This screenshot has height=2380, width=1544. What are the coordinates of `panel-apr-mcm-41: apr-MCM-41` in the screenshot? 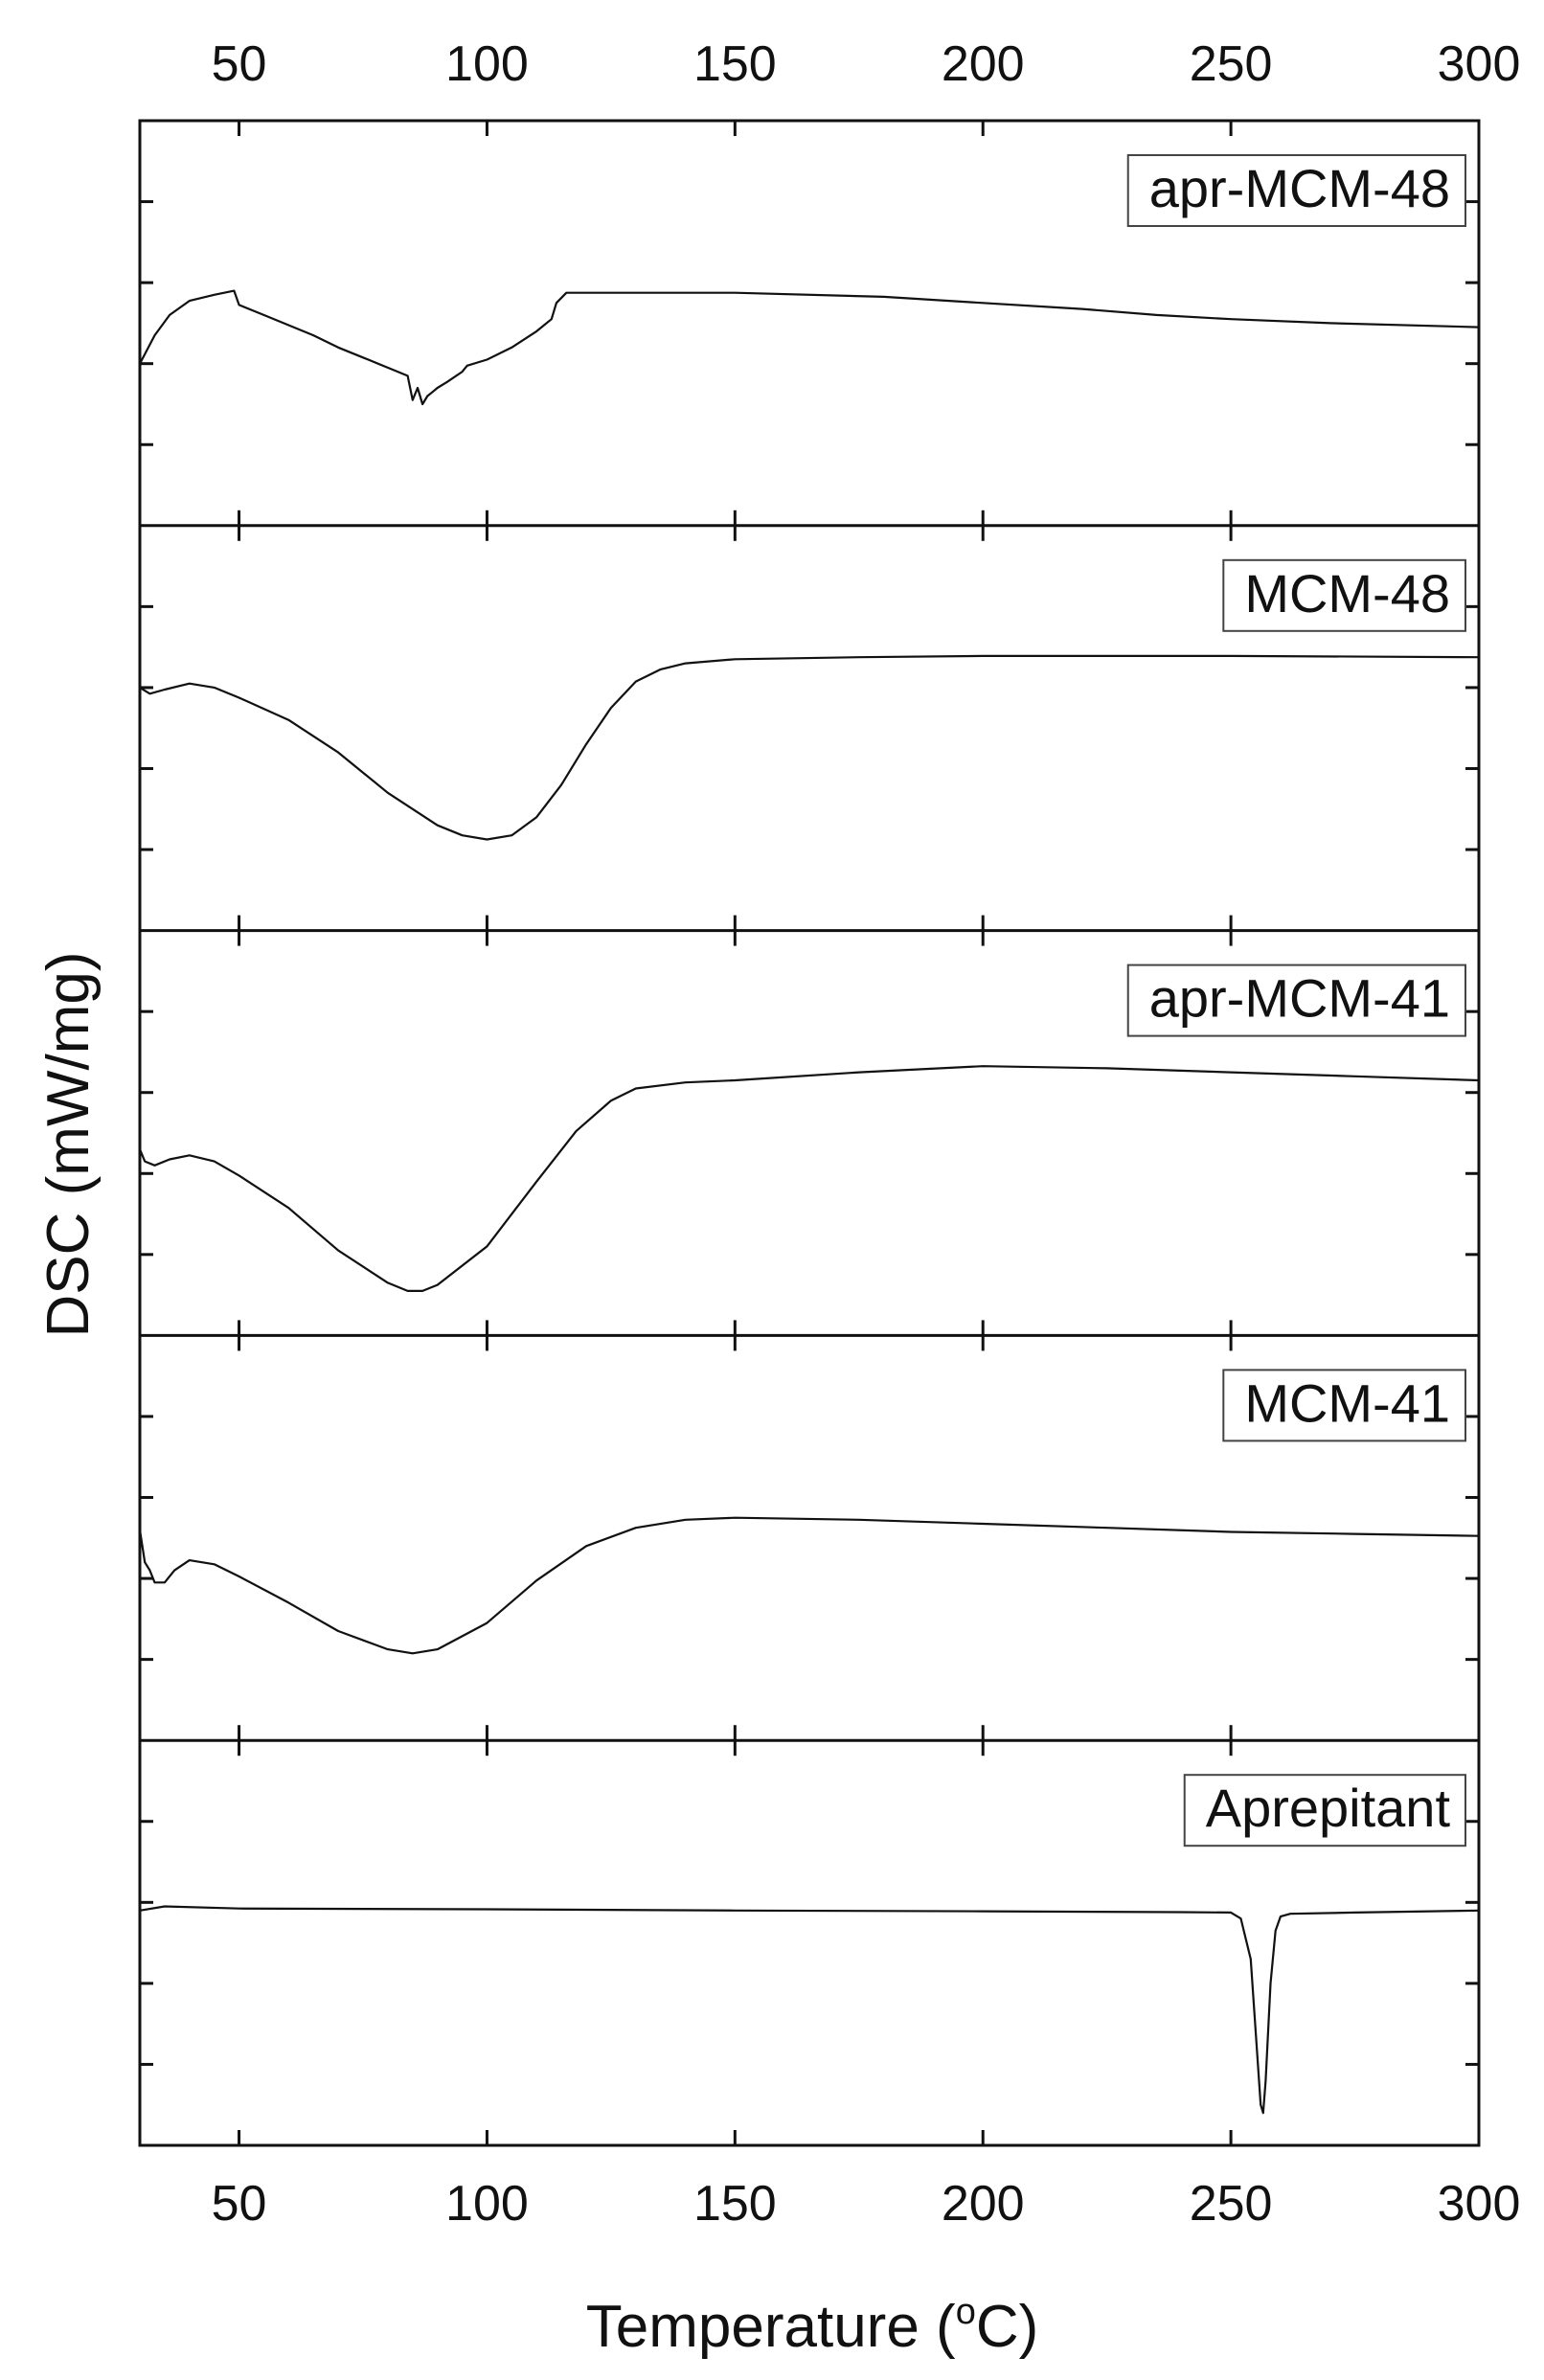 It's located at (809, 1132).